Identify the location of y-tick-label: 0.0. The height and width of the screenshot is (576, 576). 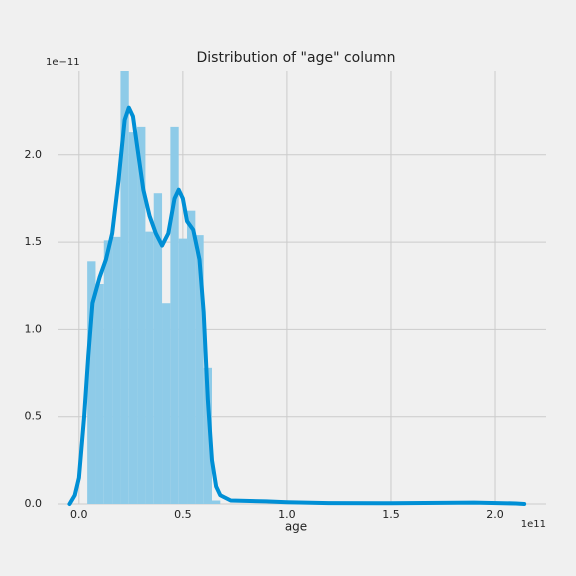
(34, 503).